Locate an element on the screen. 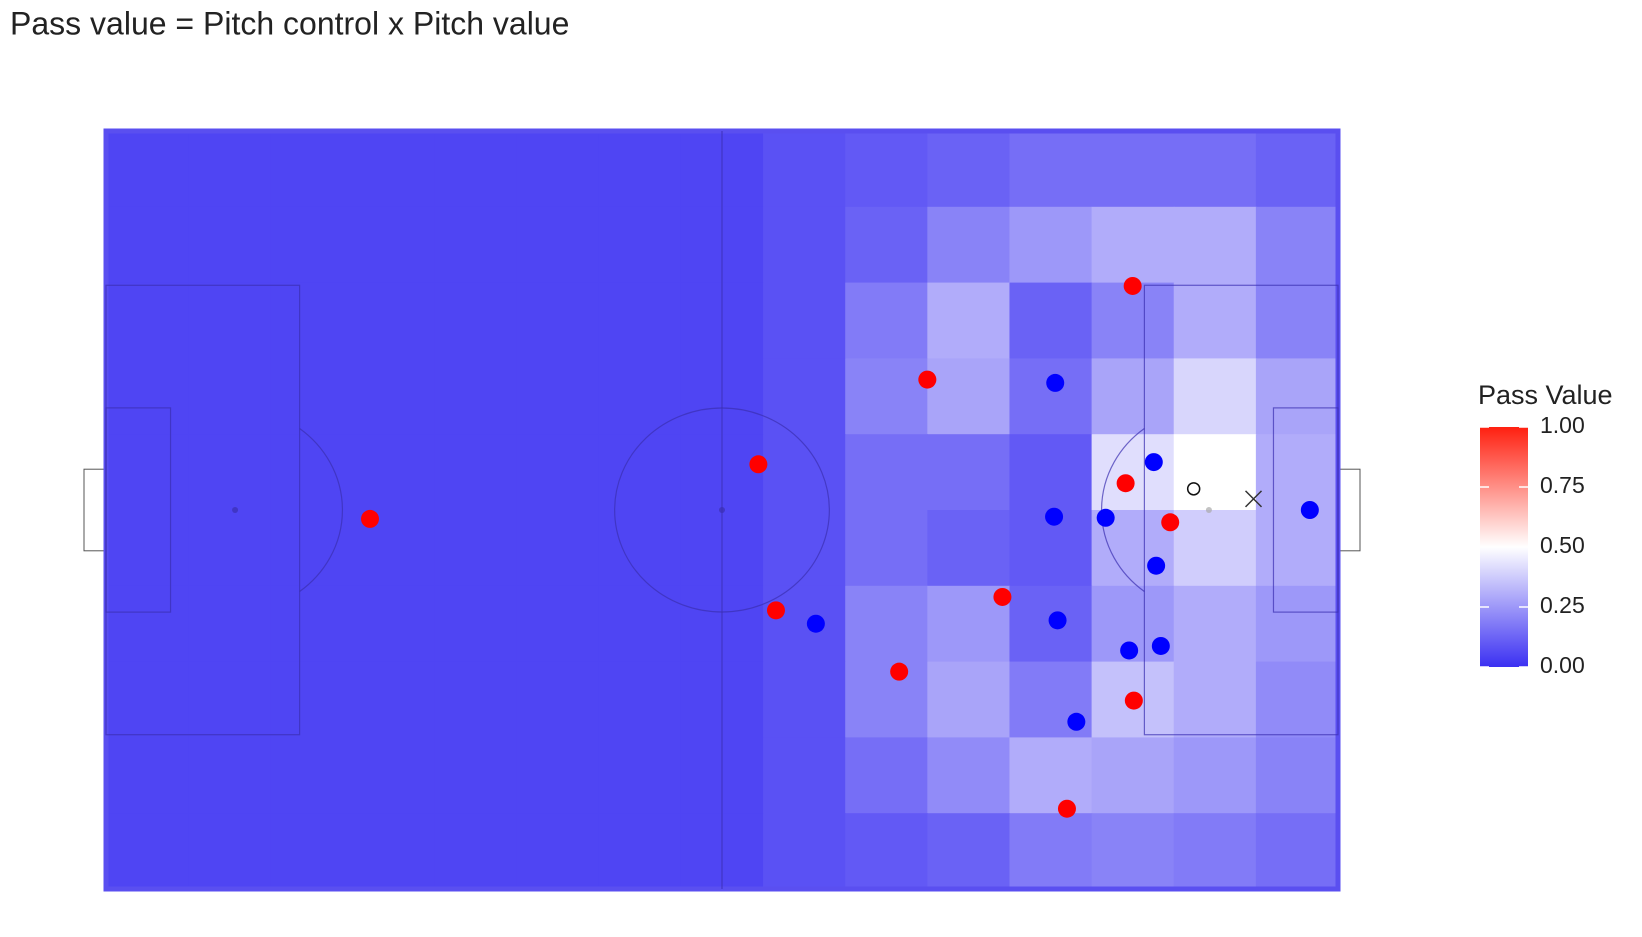  legend-title: Pass Value is located at coordinates (1545, 395).